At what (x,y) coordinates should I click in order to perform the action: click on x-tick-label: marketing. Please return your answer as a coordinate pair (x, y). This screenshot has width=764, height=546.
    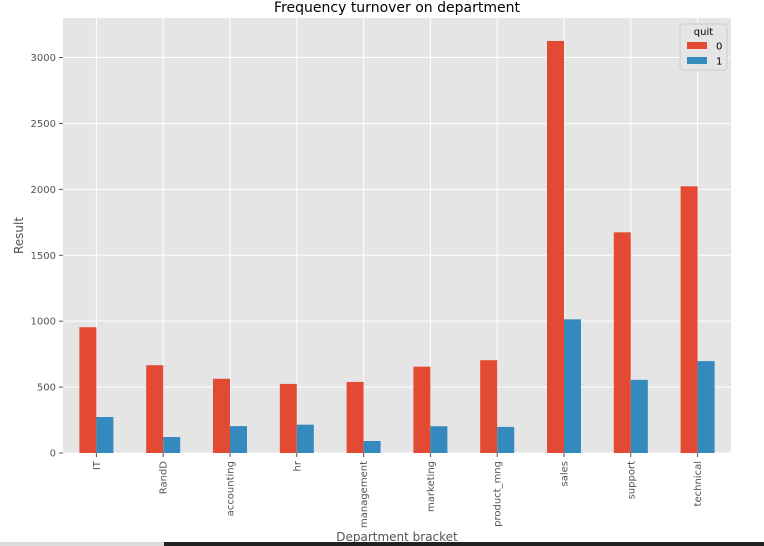
    Looking at the image, I should click on (431, 486).